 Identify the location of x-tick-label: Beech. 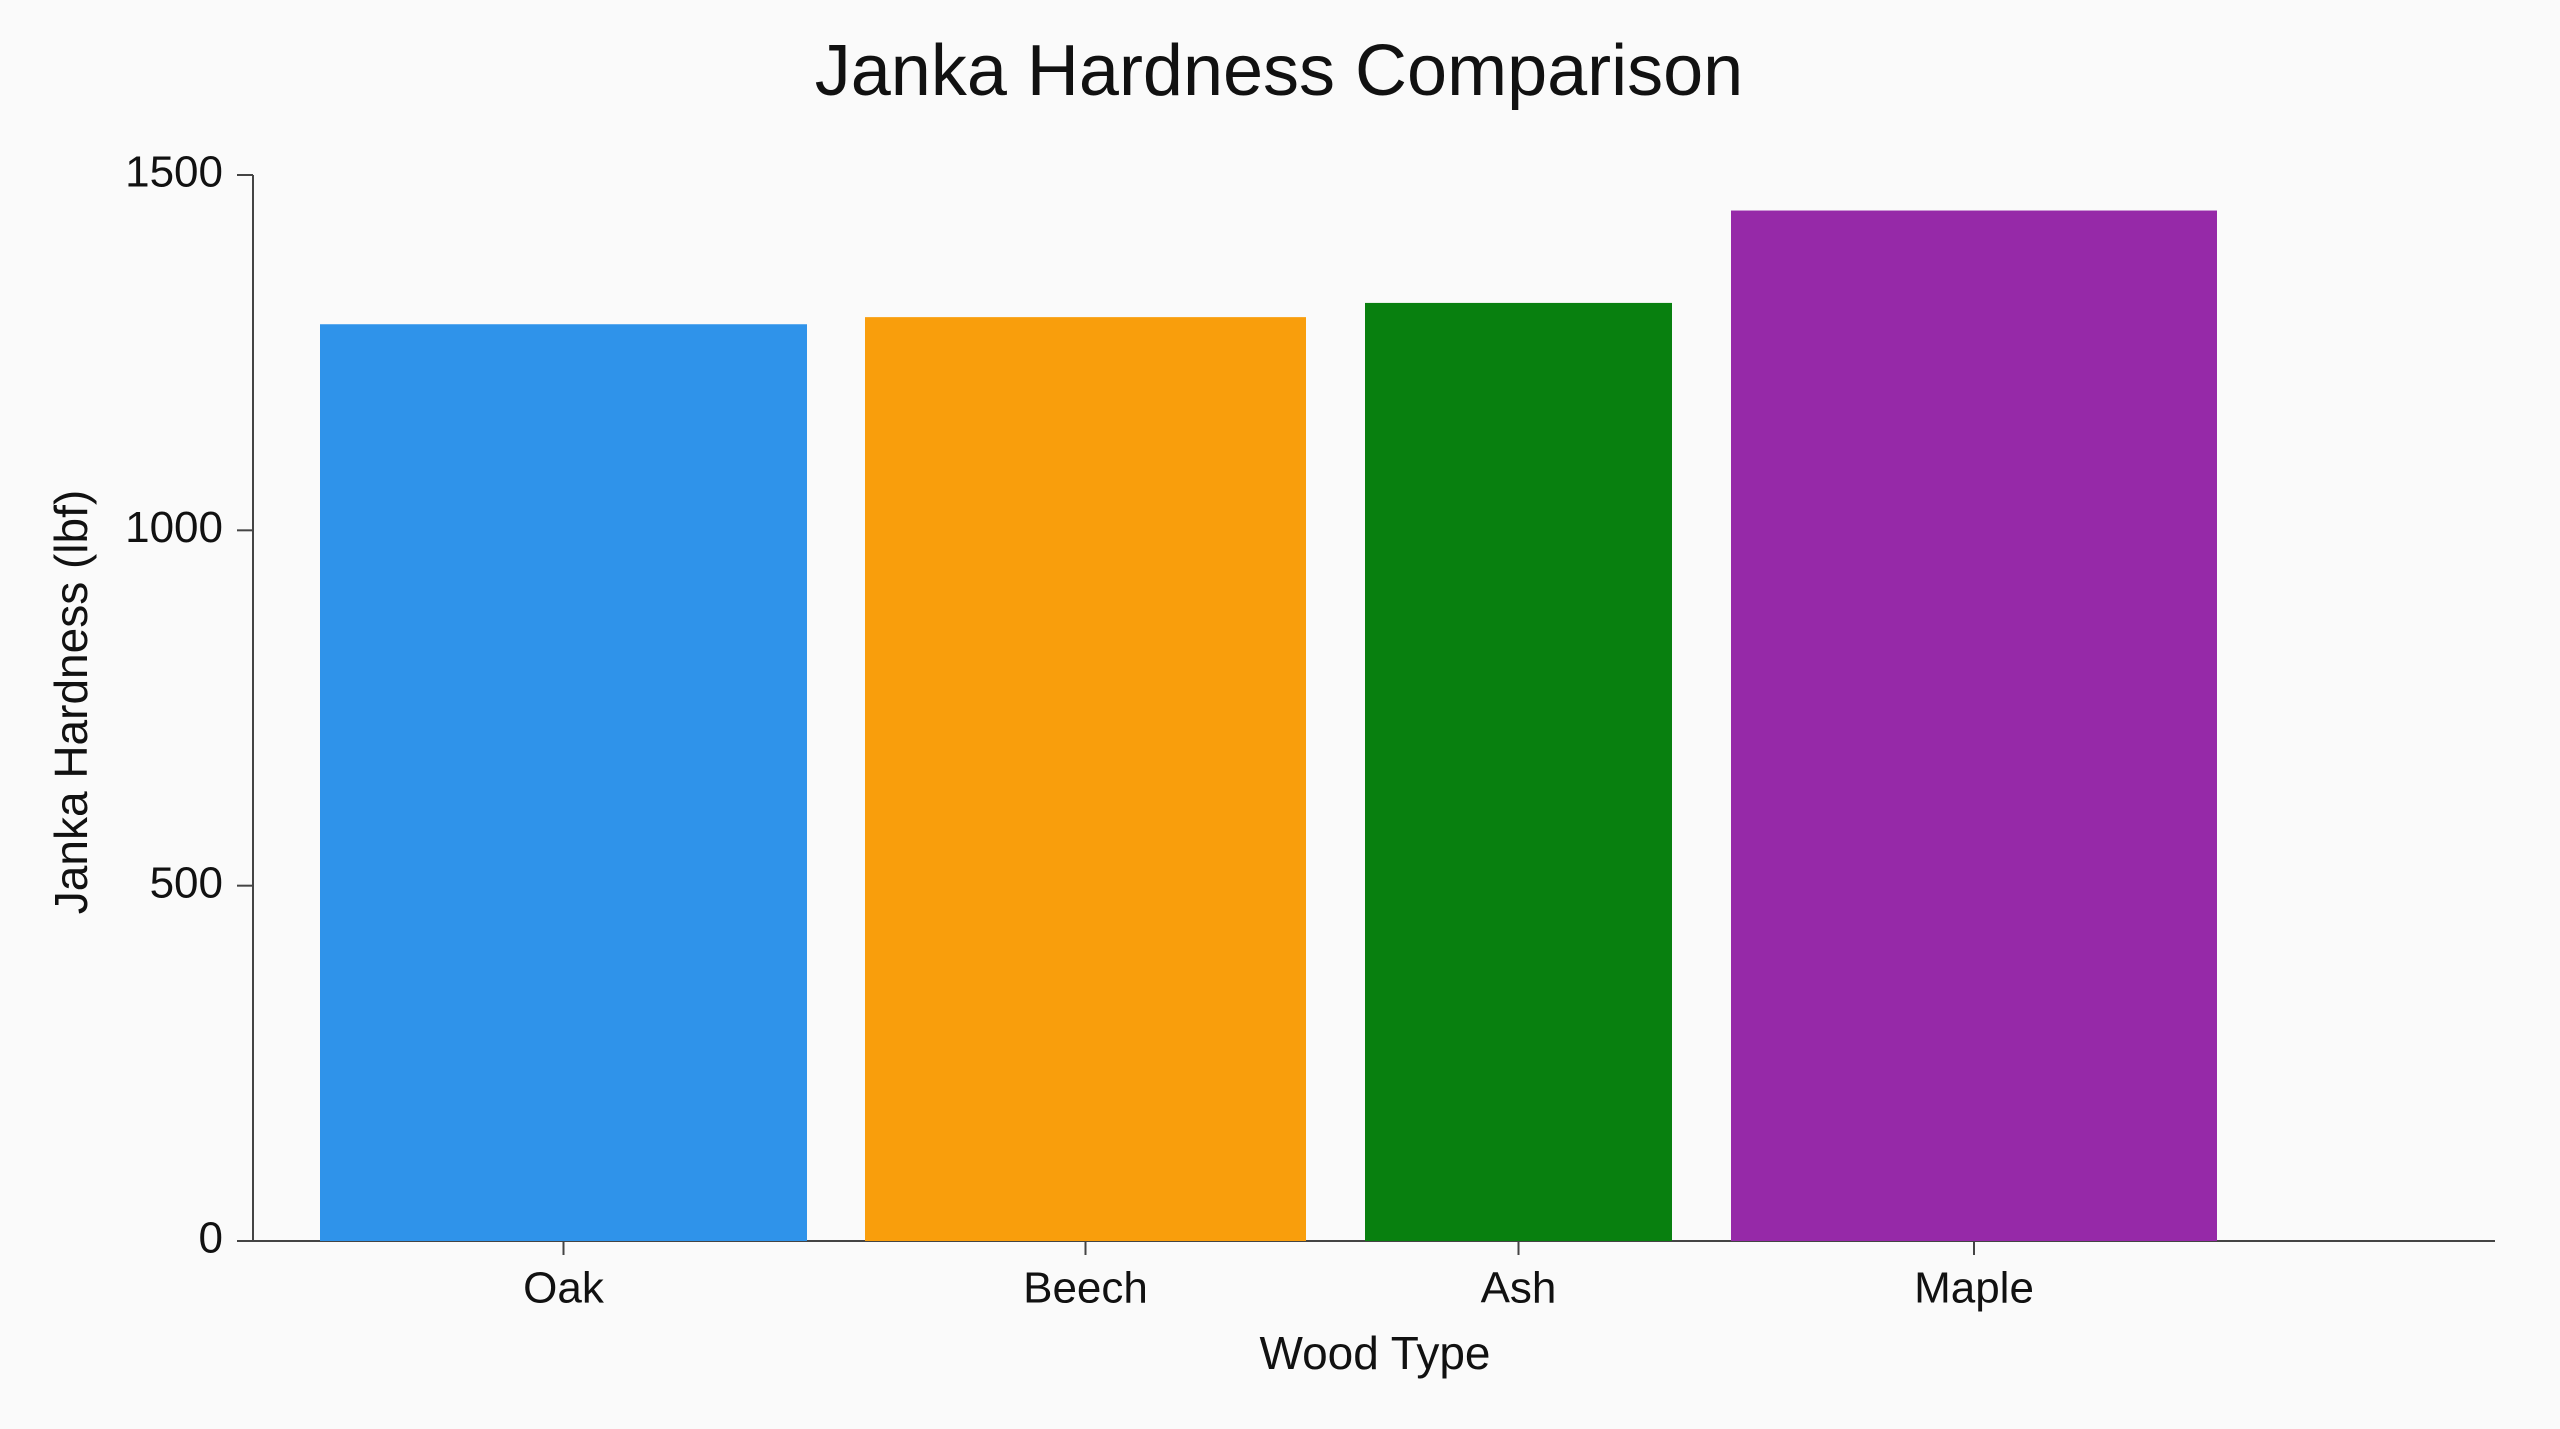
(1085, 1288).